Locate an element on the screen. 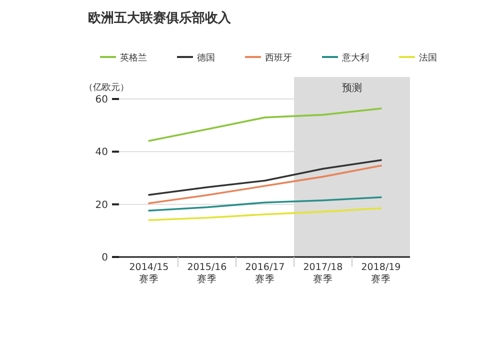  y-axis-title: （亿欧元） is located at coordinates (106, 87).